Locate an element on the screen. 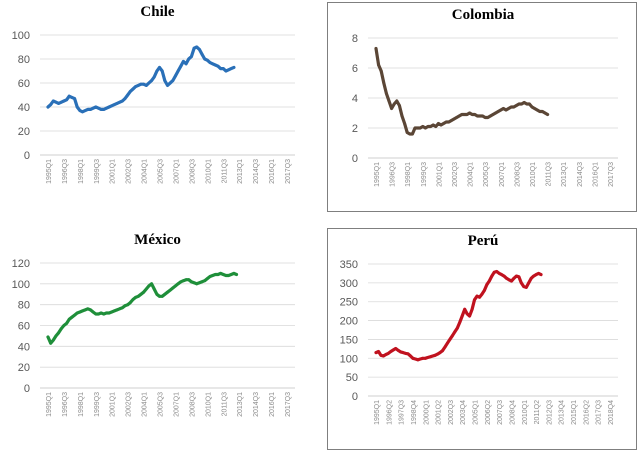 Image resolution: width=640 pixels, height=456 pixels. x-tick-label: 2006Q2 is located at coordinates (488, 412).